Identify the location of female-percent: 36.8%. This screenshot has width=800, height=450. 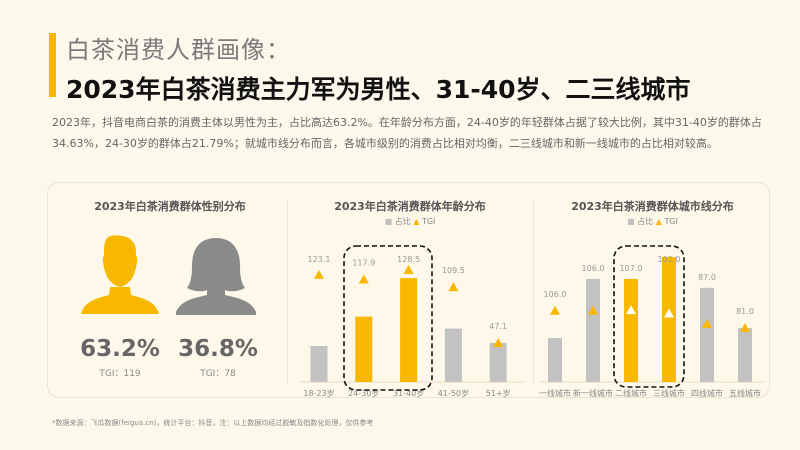
(218, 349).